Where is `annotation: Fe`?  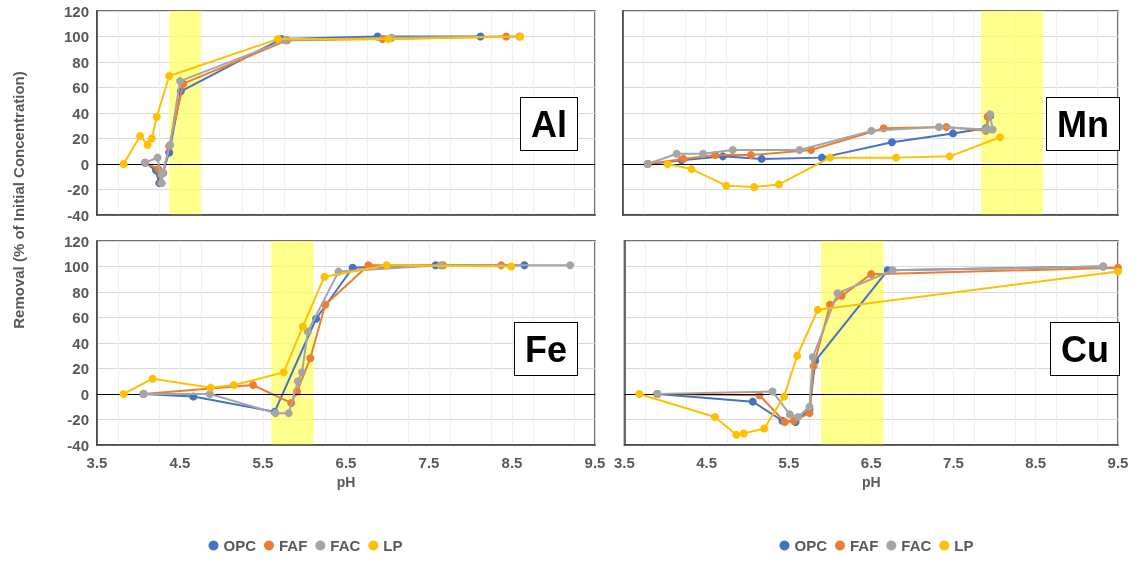
annotation: Fe is located at coordinates (545, 349).